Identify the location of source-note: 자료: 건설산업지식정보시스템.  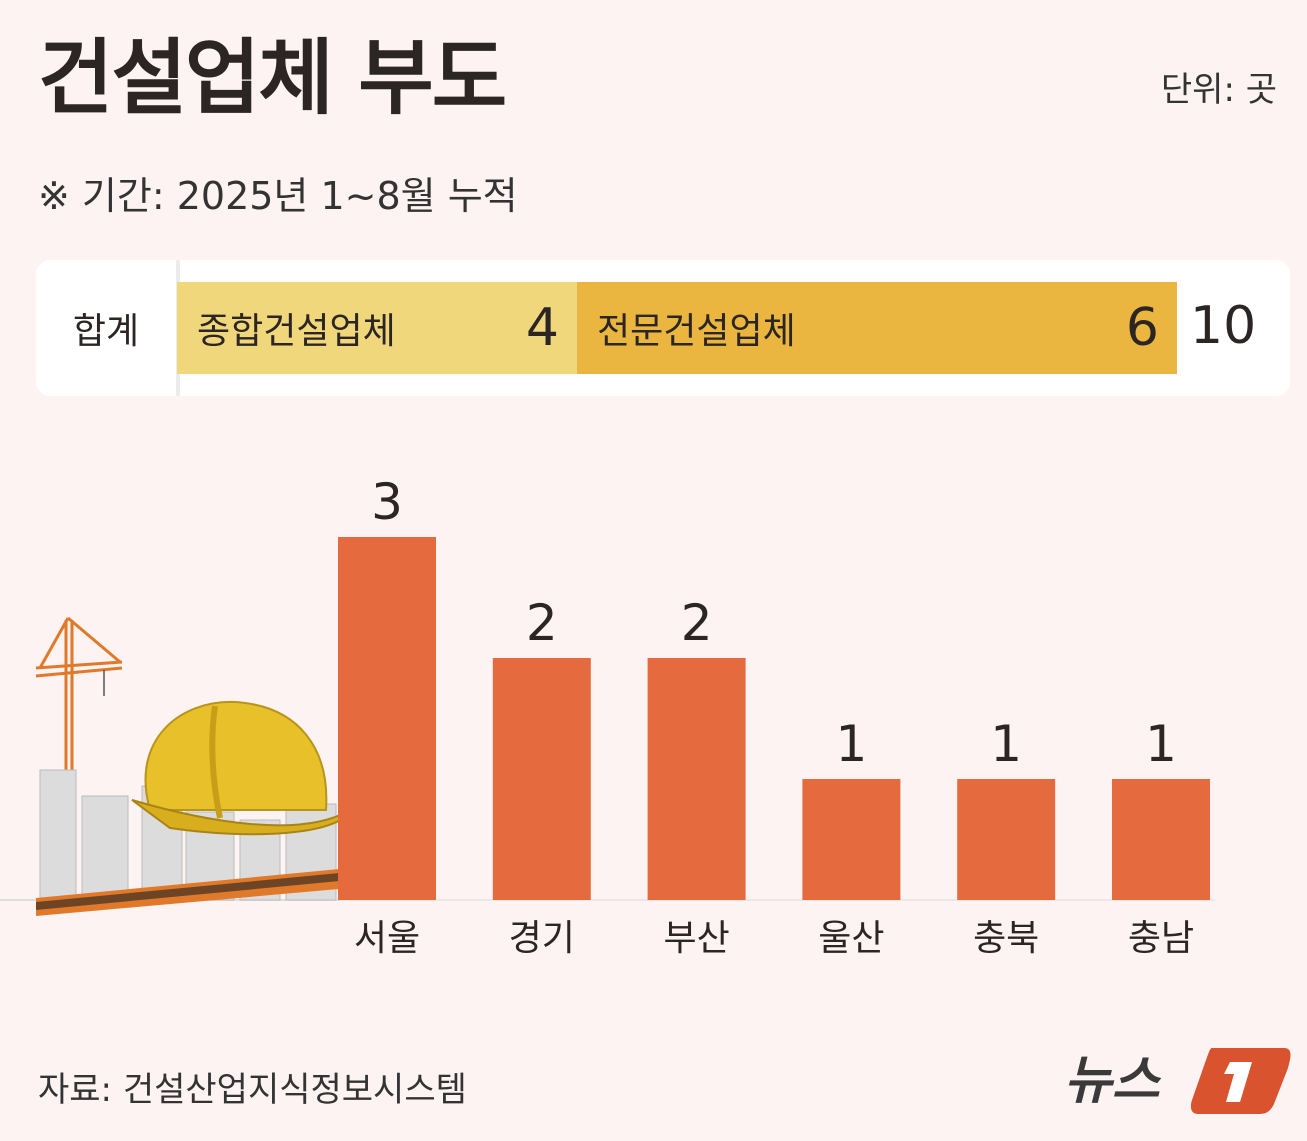
(252, 1090).